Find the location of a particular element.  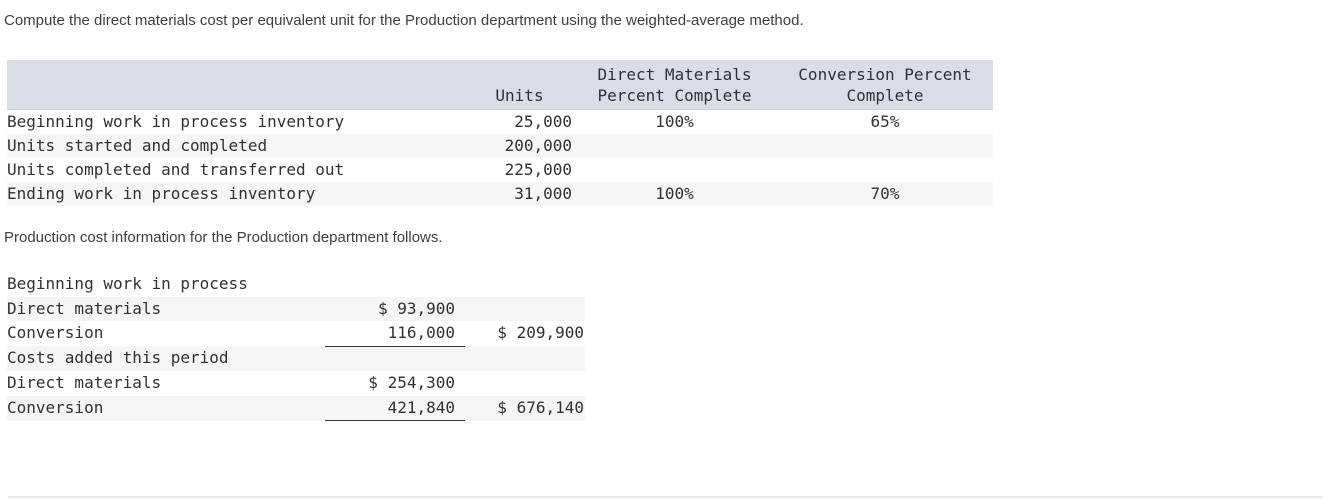

header-direct-materials-line1: Direct Materials is located at coordinates (674, 74).